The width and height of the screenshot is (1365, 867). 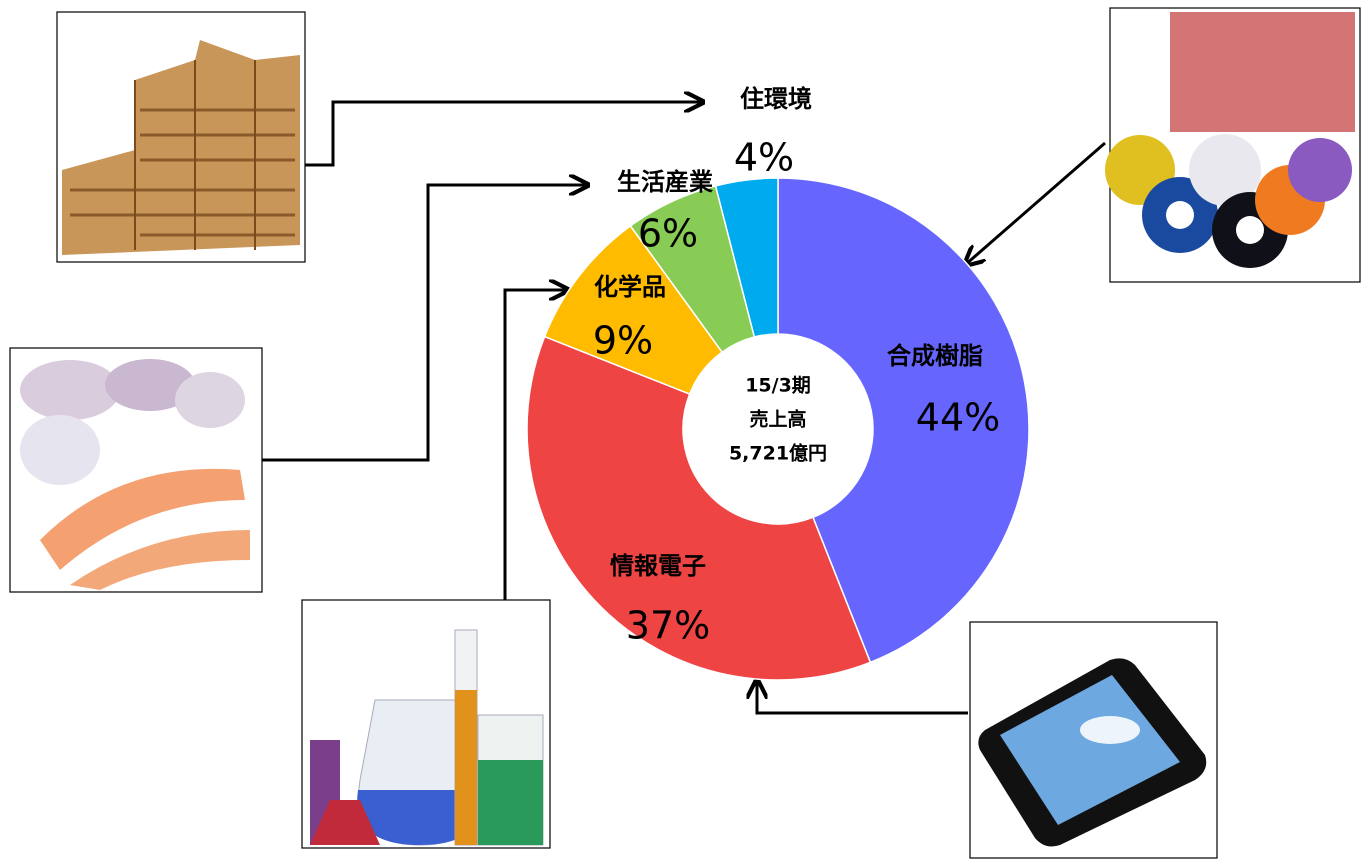 I want to click on center-text: 5,721億円, so click(x=778, y=453).